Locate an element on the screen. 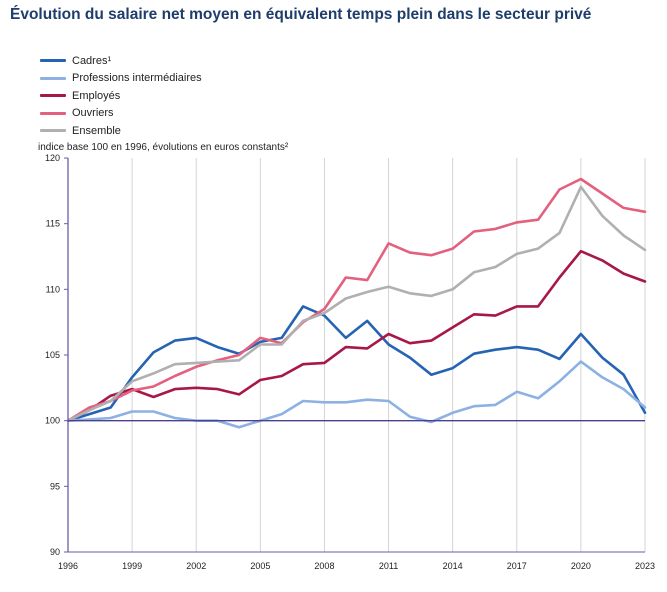 This screenshot has width=667, height=592. y-tick-label-100: 100 is located at coordinates (52, 421).